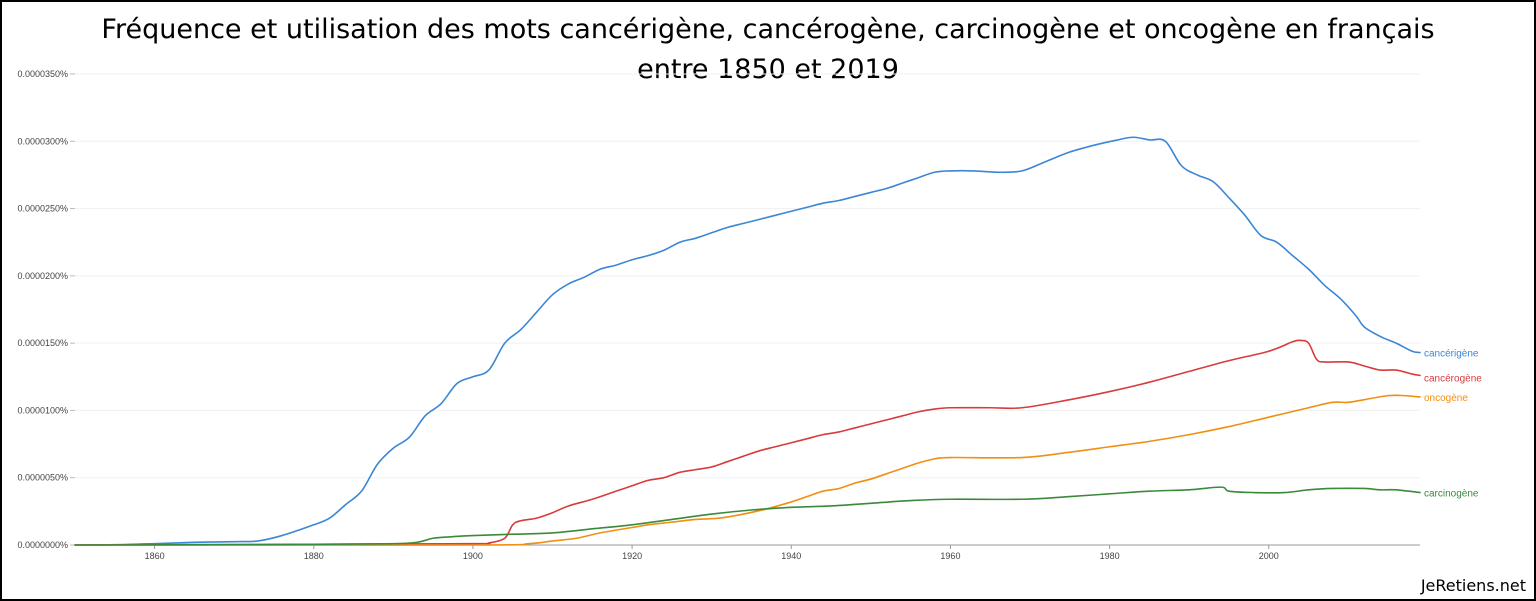 The height and width of the screenshot is (601, 1536). Describe the element at coordinates (1269, 556) in the screenshot. I see `x-tick-label: 2000` at that location.